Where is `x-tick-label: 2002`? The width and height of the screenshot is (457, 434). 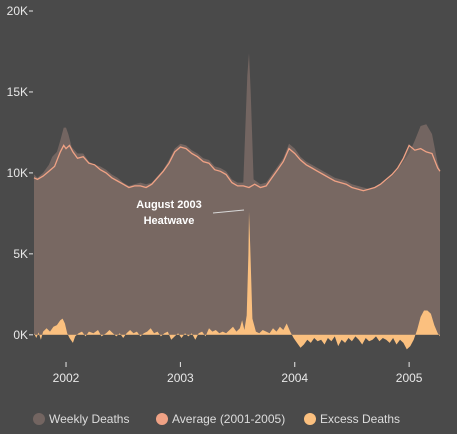
x-tick-label: 2002 is located at coordinates (66, 378).